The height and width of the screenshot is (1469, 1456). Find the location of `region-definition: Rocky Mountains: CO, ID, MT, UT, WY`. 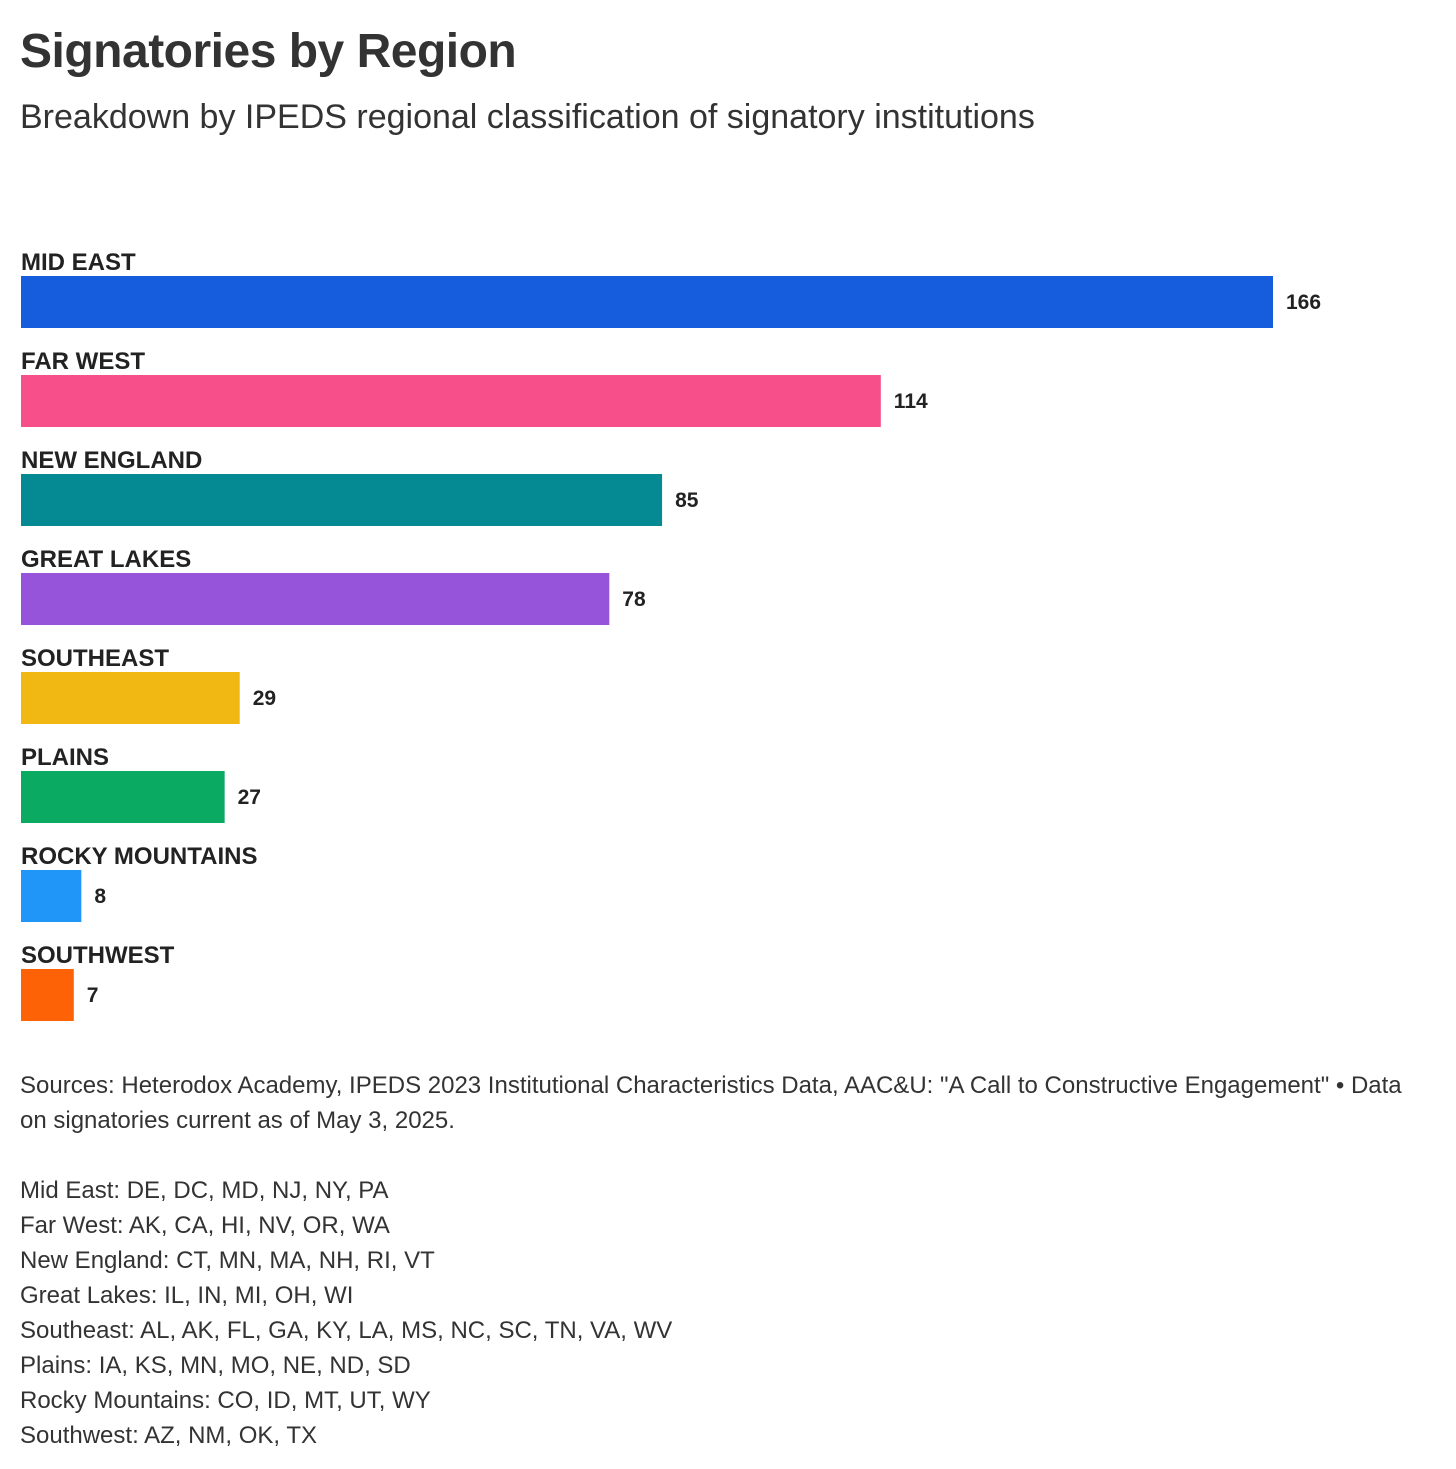

region-definition: Rocky Mountains: CO, ID, MT, UT, WY is located at coordinates (225, 1400).